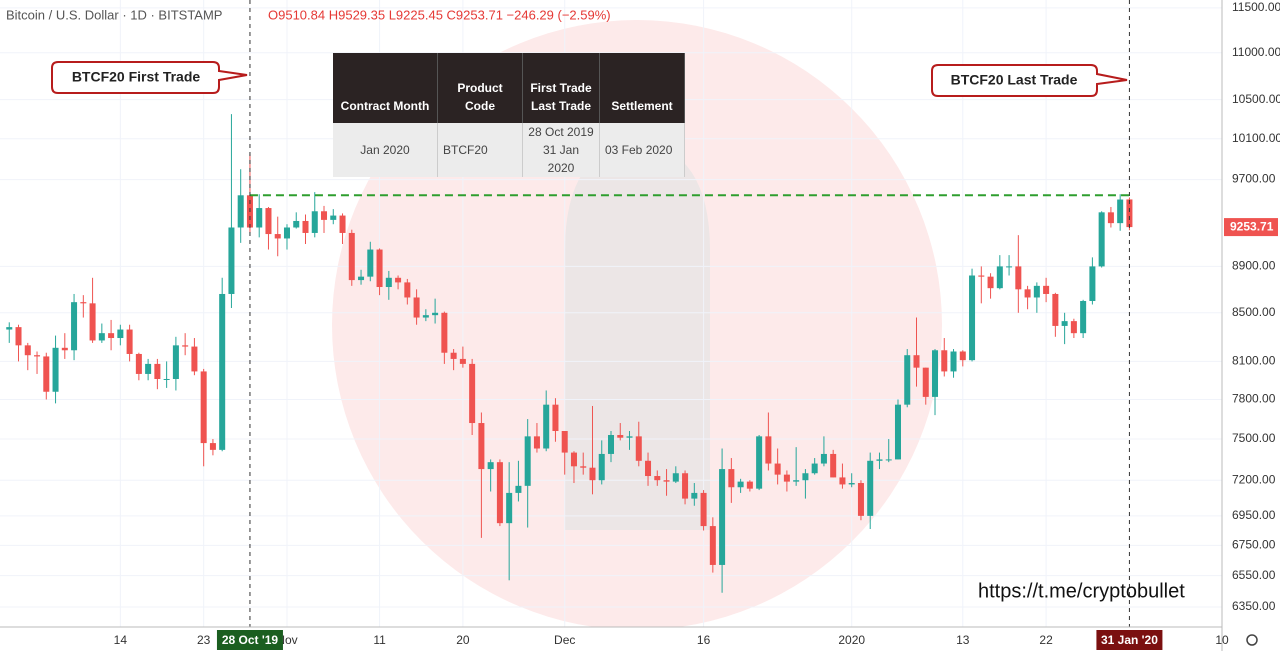  What do you see at coordinates (385, 106) in the screenshot?
I see `column-text: Contract Month` at bounding box center [385, 106].